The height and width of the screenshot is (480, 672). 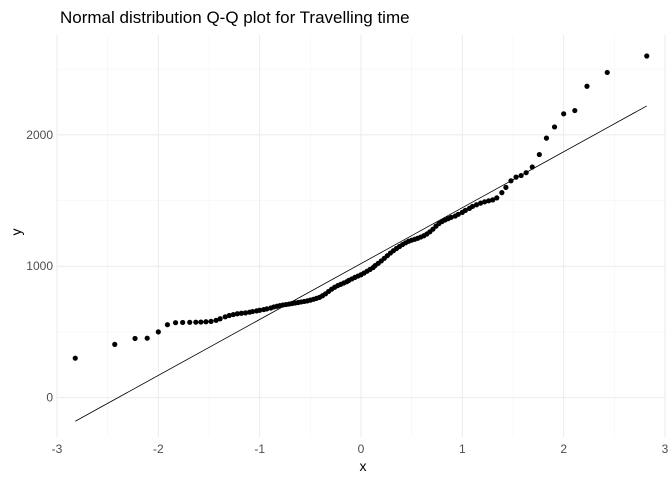 I want to click on y-tick-label: 1000, so click(x=39, y=266).